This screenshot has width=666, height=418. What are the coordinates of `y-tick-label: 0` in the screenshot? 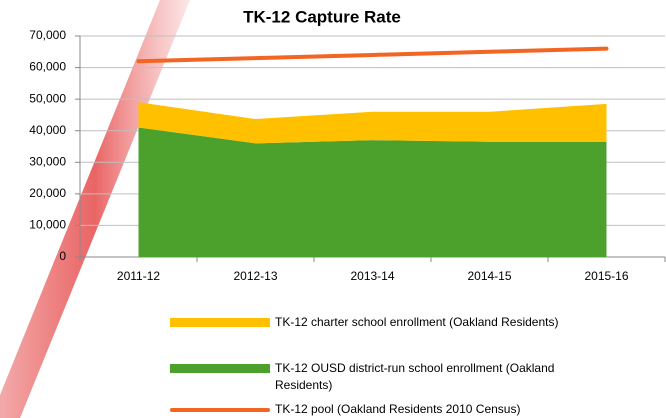 It's located at (62, 256).